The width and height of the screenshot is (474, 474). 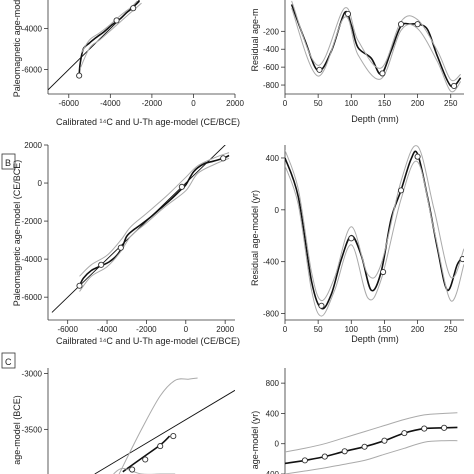 I want to click on y-tick-label: 800, so click(x=273, y=383).